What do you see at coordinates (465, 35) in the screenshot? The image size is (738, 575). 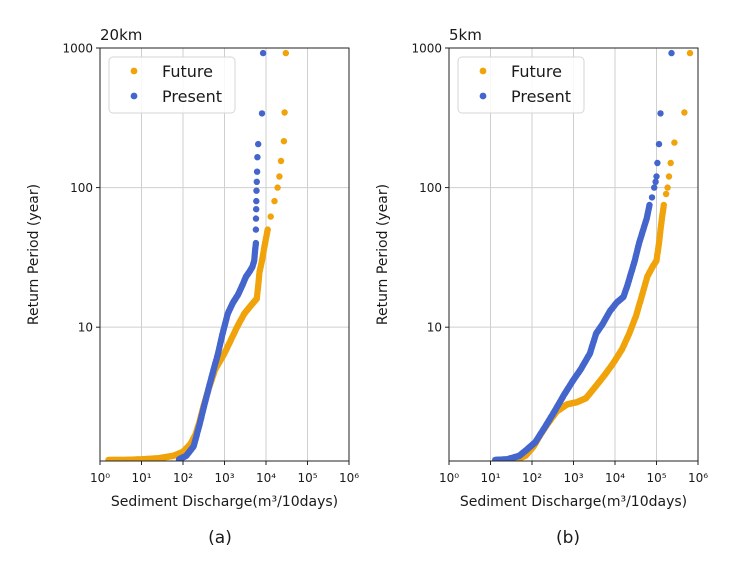 I see `chart-title: 5km` at bounding box center [465, 35].